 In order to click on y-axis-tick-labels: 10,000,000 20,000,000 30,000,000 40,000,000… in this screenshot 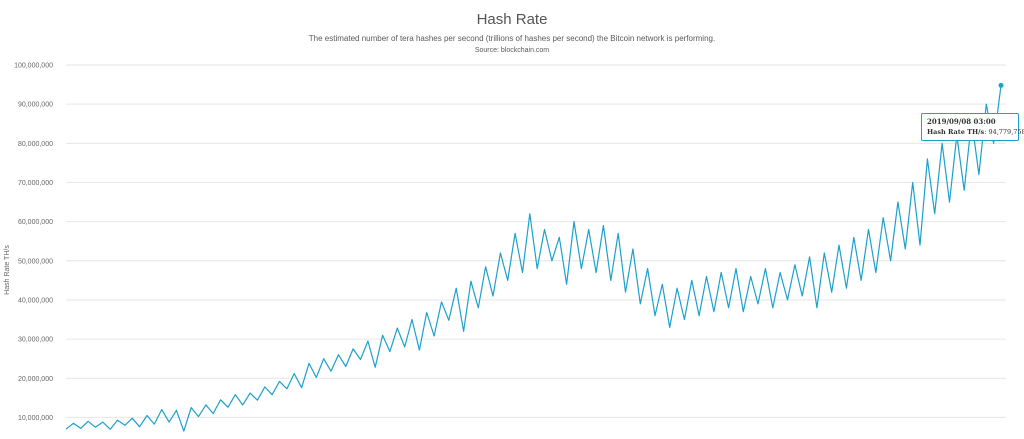, I will do `click(33, 242)`.